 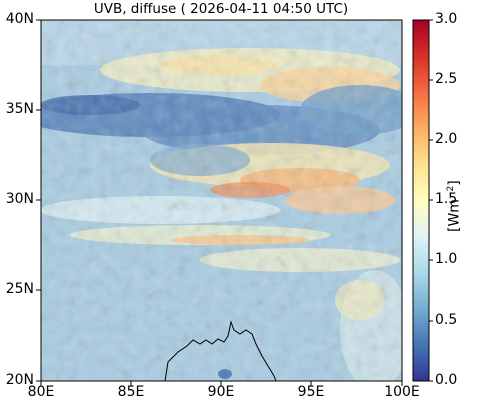 I want to click on unit-end: ], so click(x=454, y=183).